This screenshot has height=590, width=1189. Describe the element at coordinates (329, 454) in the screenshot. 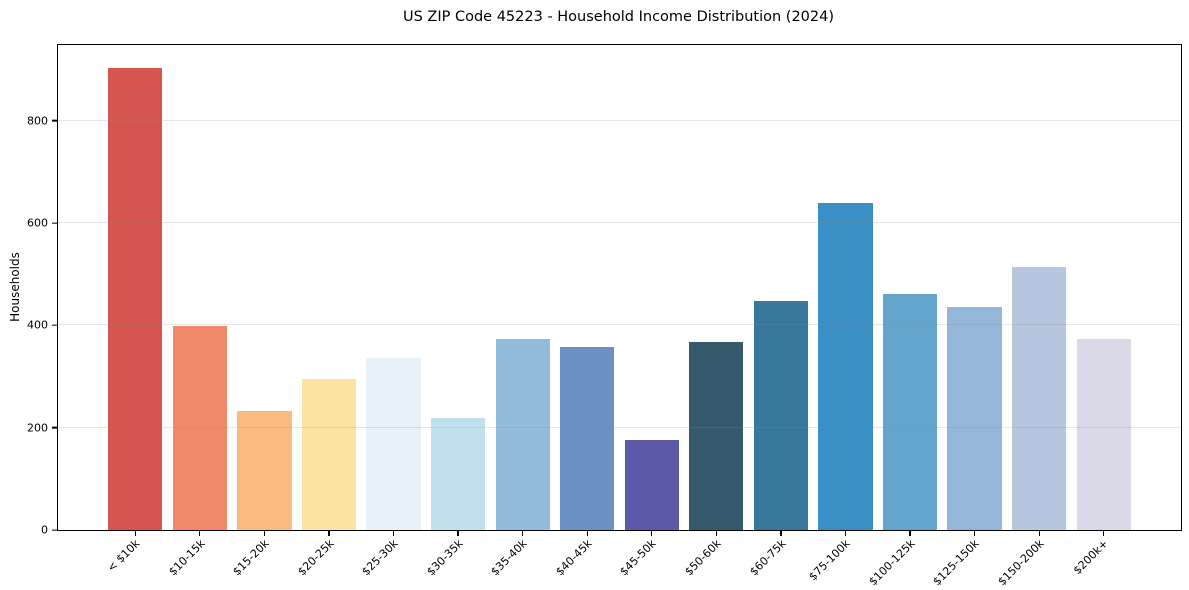

I see `bar-20-25k` at that location.